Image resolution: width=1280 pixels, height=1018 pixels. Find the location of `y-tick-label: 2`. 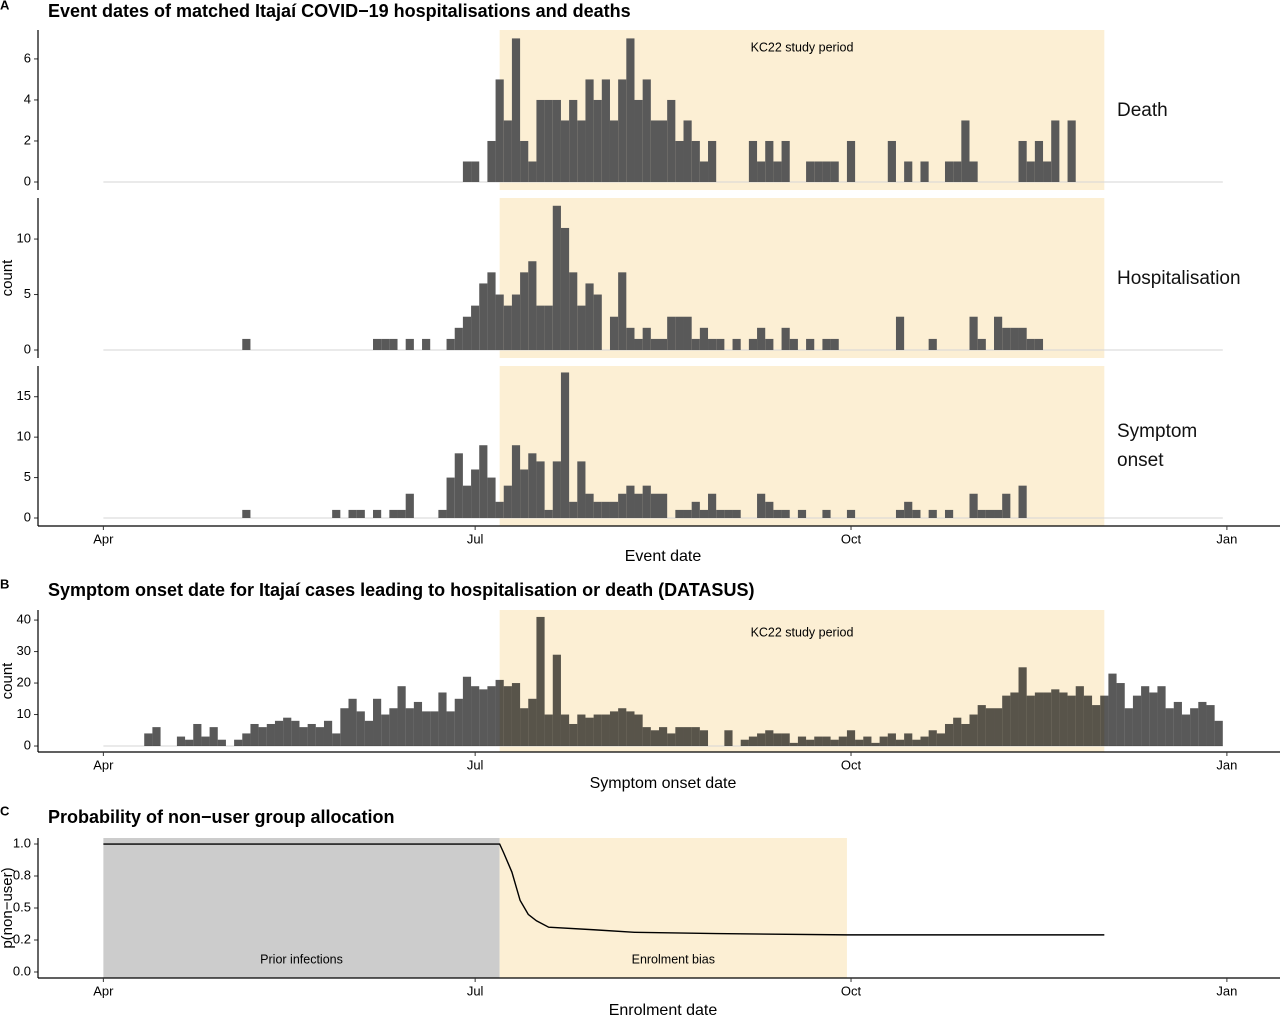

y-tick-label: 2 is located at coordinates (27, 139).